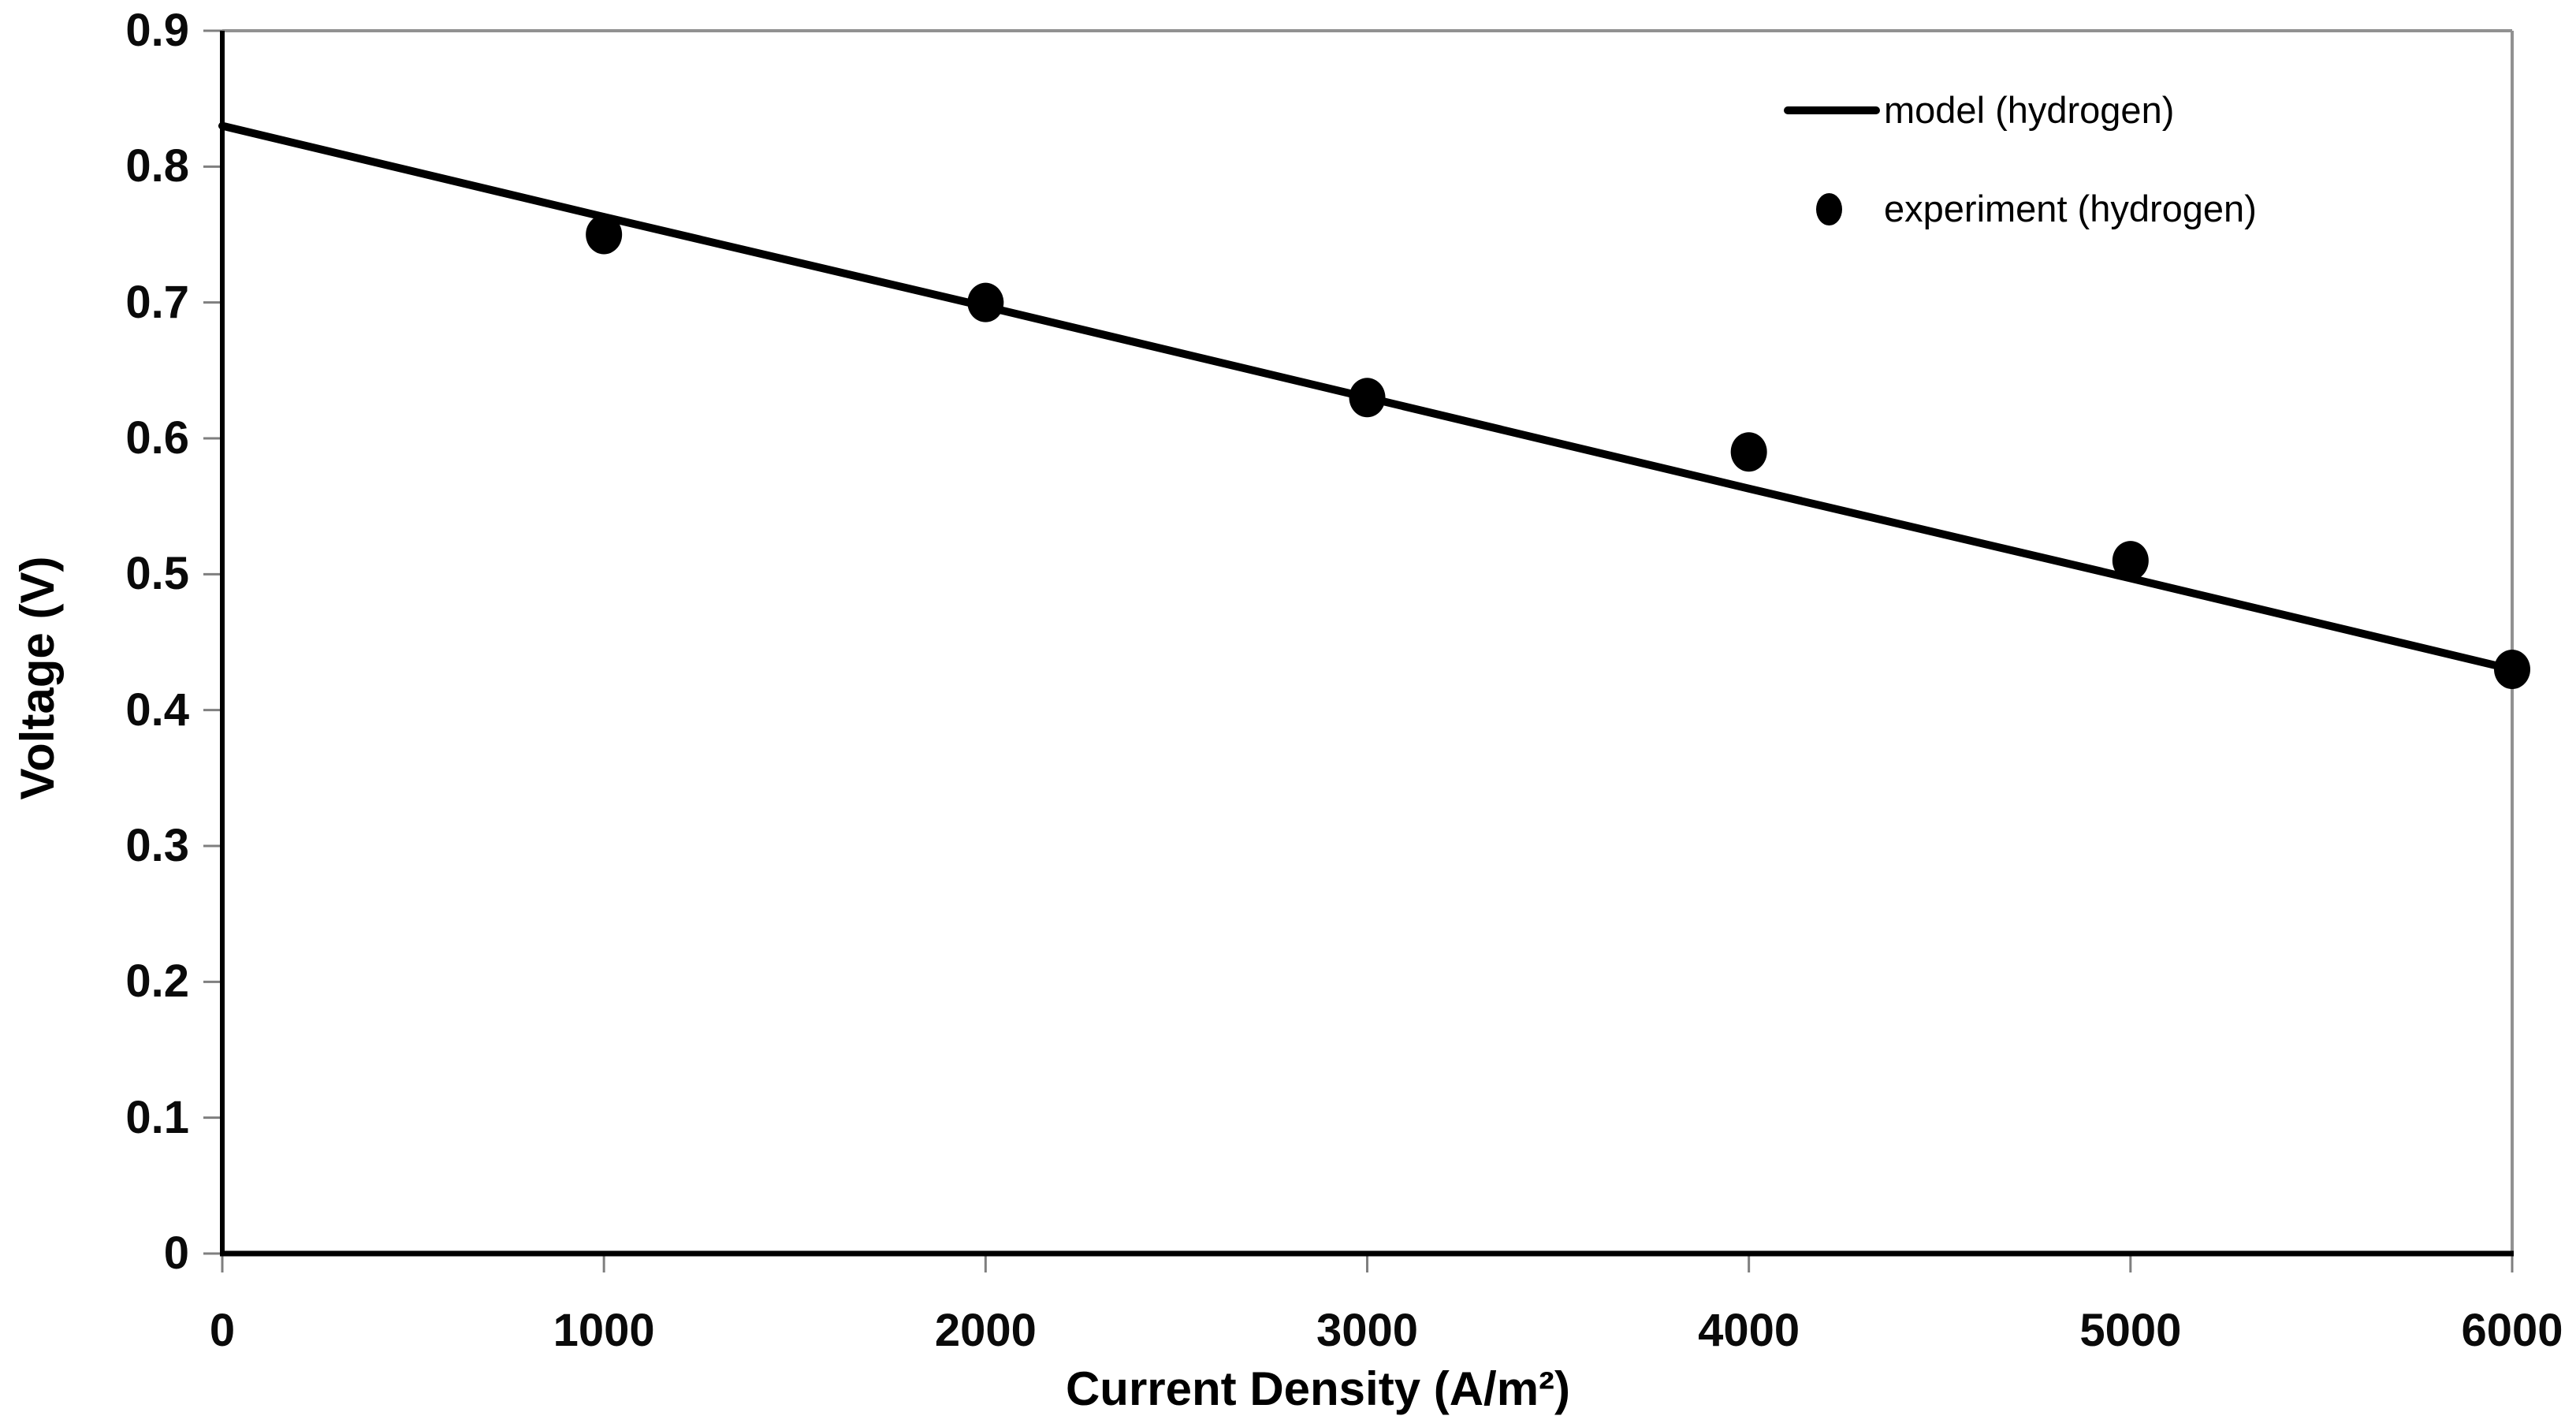 The height and width of the screenshot is (1427, 2576). What do you see at coordinates (604, 1330) in the screenshot?
I see `x-tick-label: 1000` at bounding box center [604, 1330].